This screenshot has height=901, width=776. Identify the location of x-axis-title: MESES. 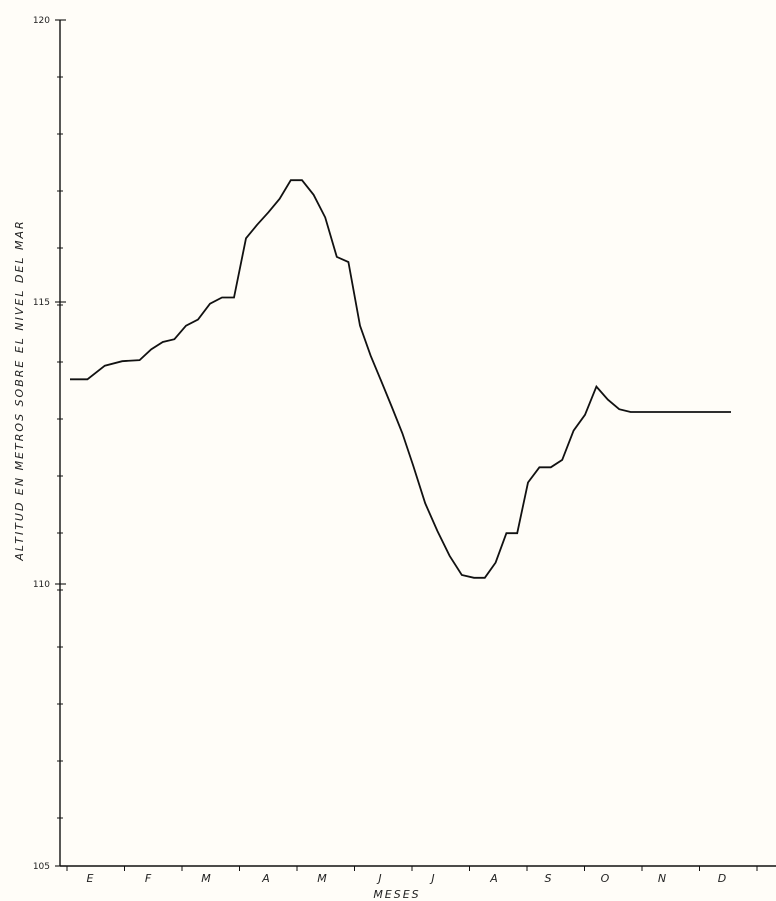
(396, 894).